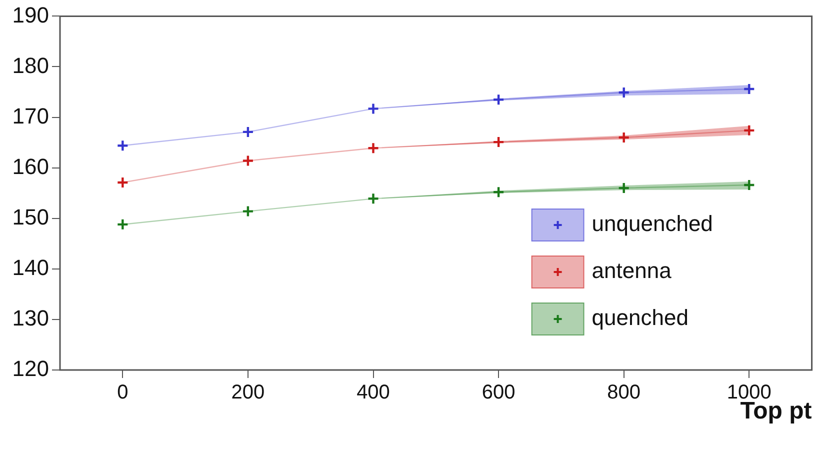 Image resolution: width=819 pixels, height=468 pixels. What do you see at coordinates (30, 15) in the screenshot?
I see `y-tick-label: 190` at bounding box center [30, 15].